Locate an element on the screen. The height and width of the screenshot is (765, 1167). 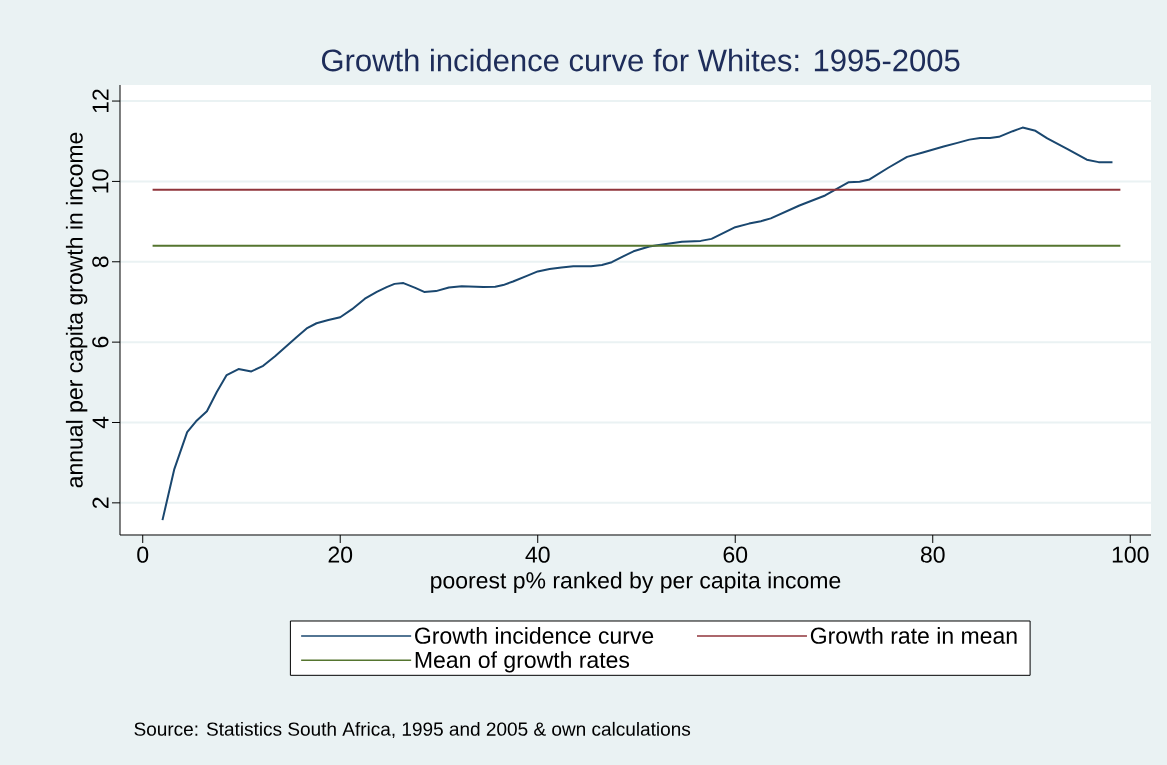
x-axis-title: poorest p% ranked by per capita income is located at coordinates (636, 582).